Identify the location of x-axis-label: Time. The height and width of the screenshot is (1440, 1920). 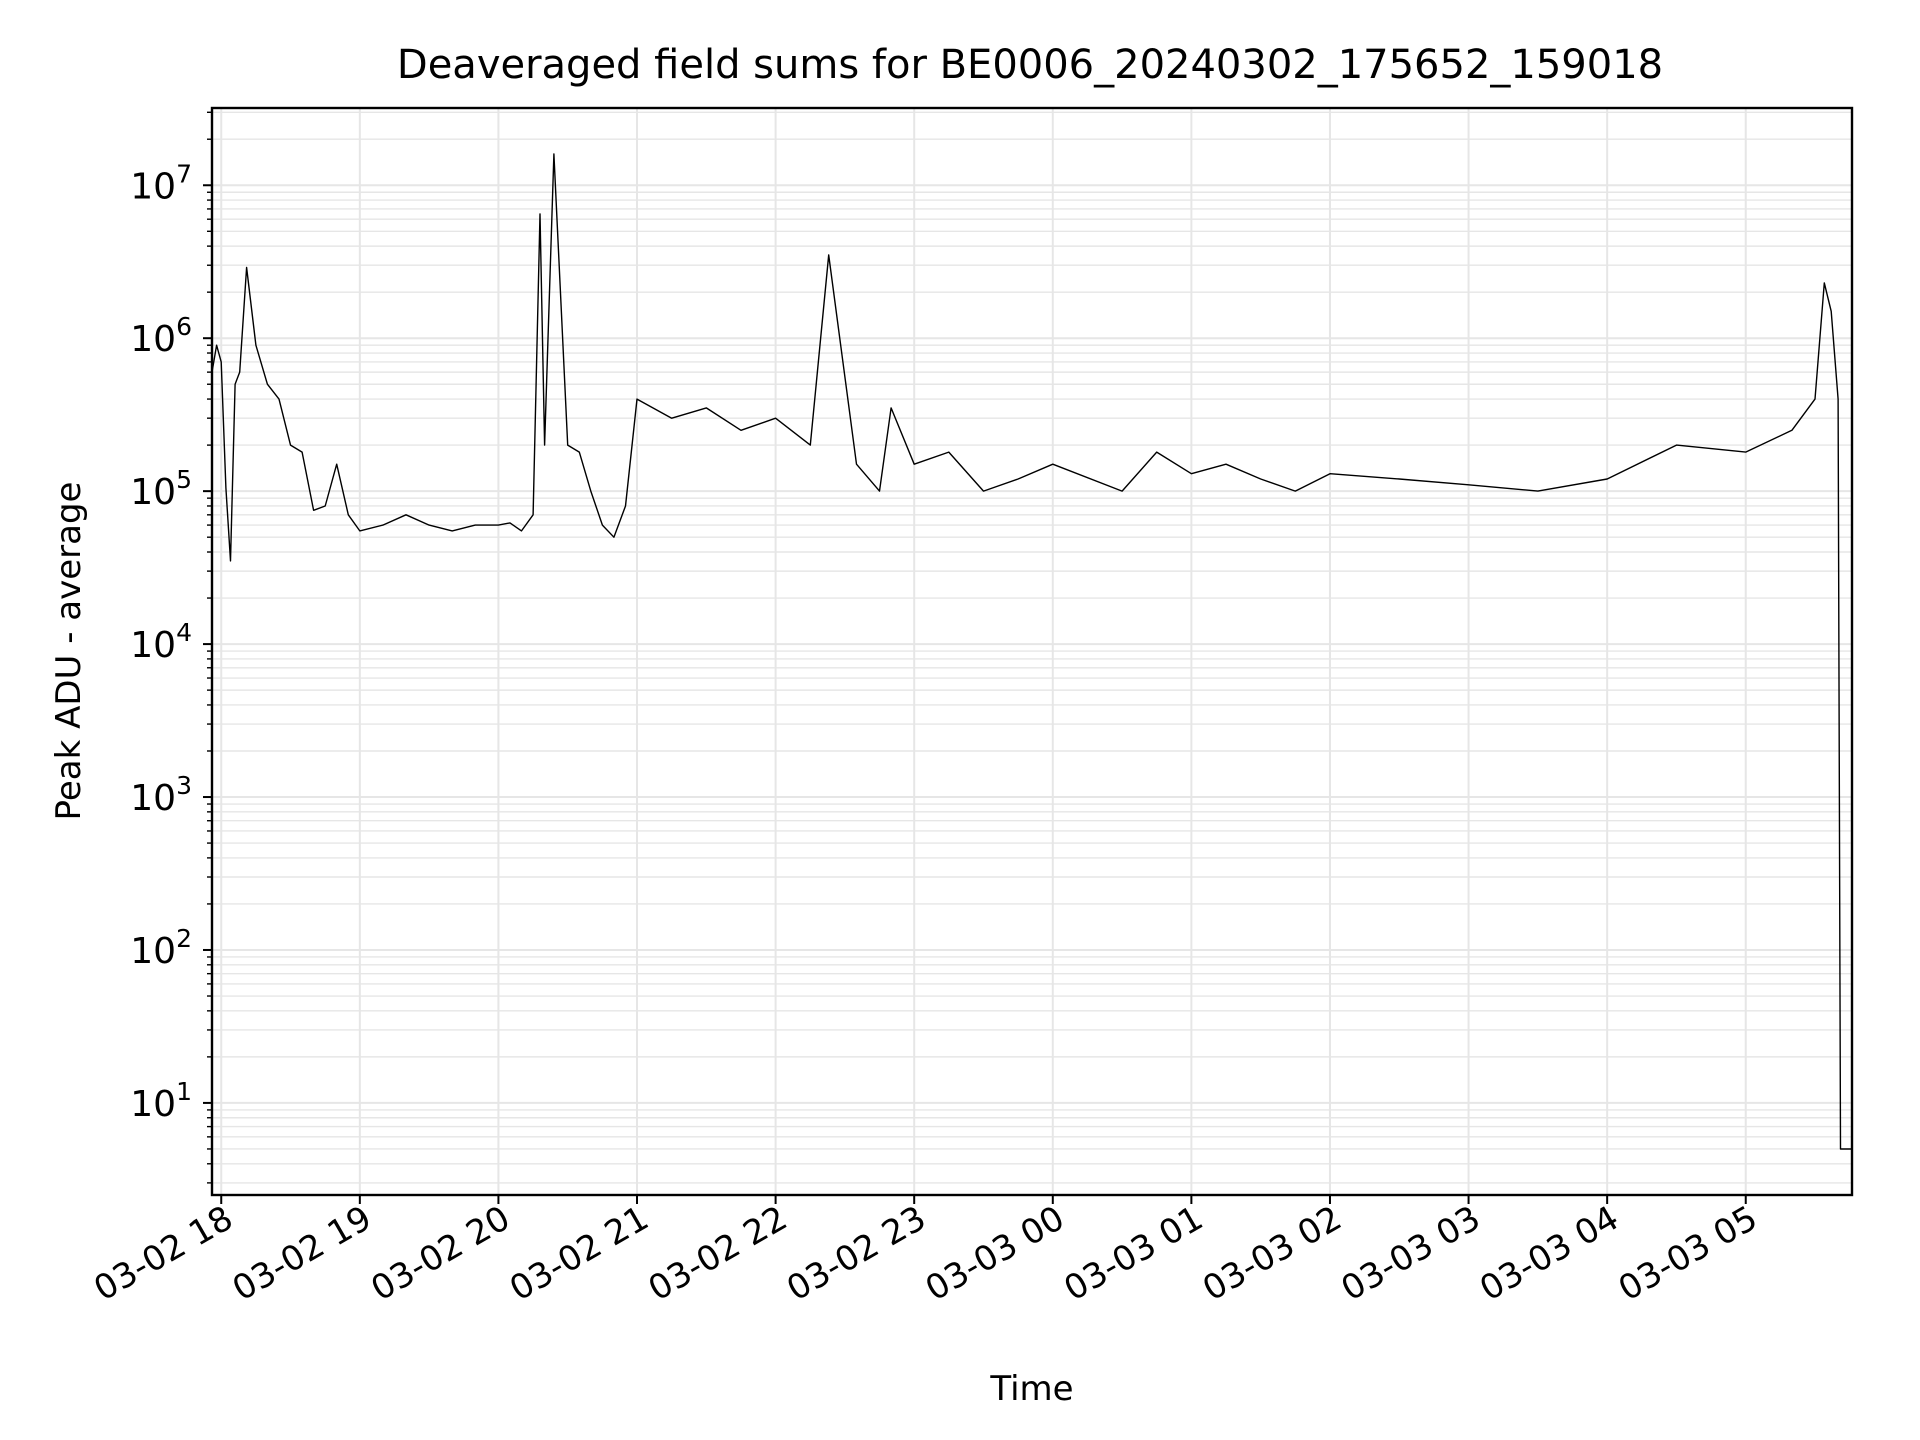
(1031, 1389).